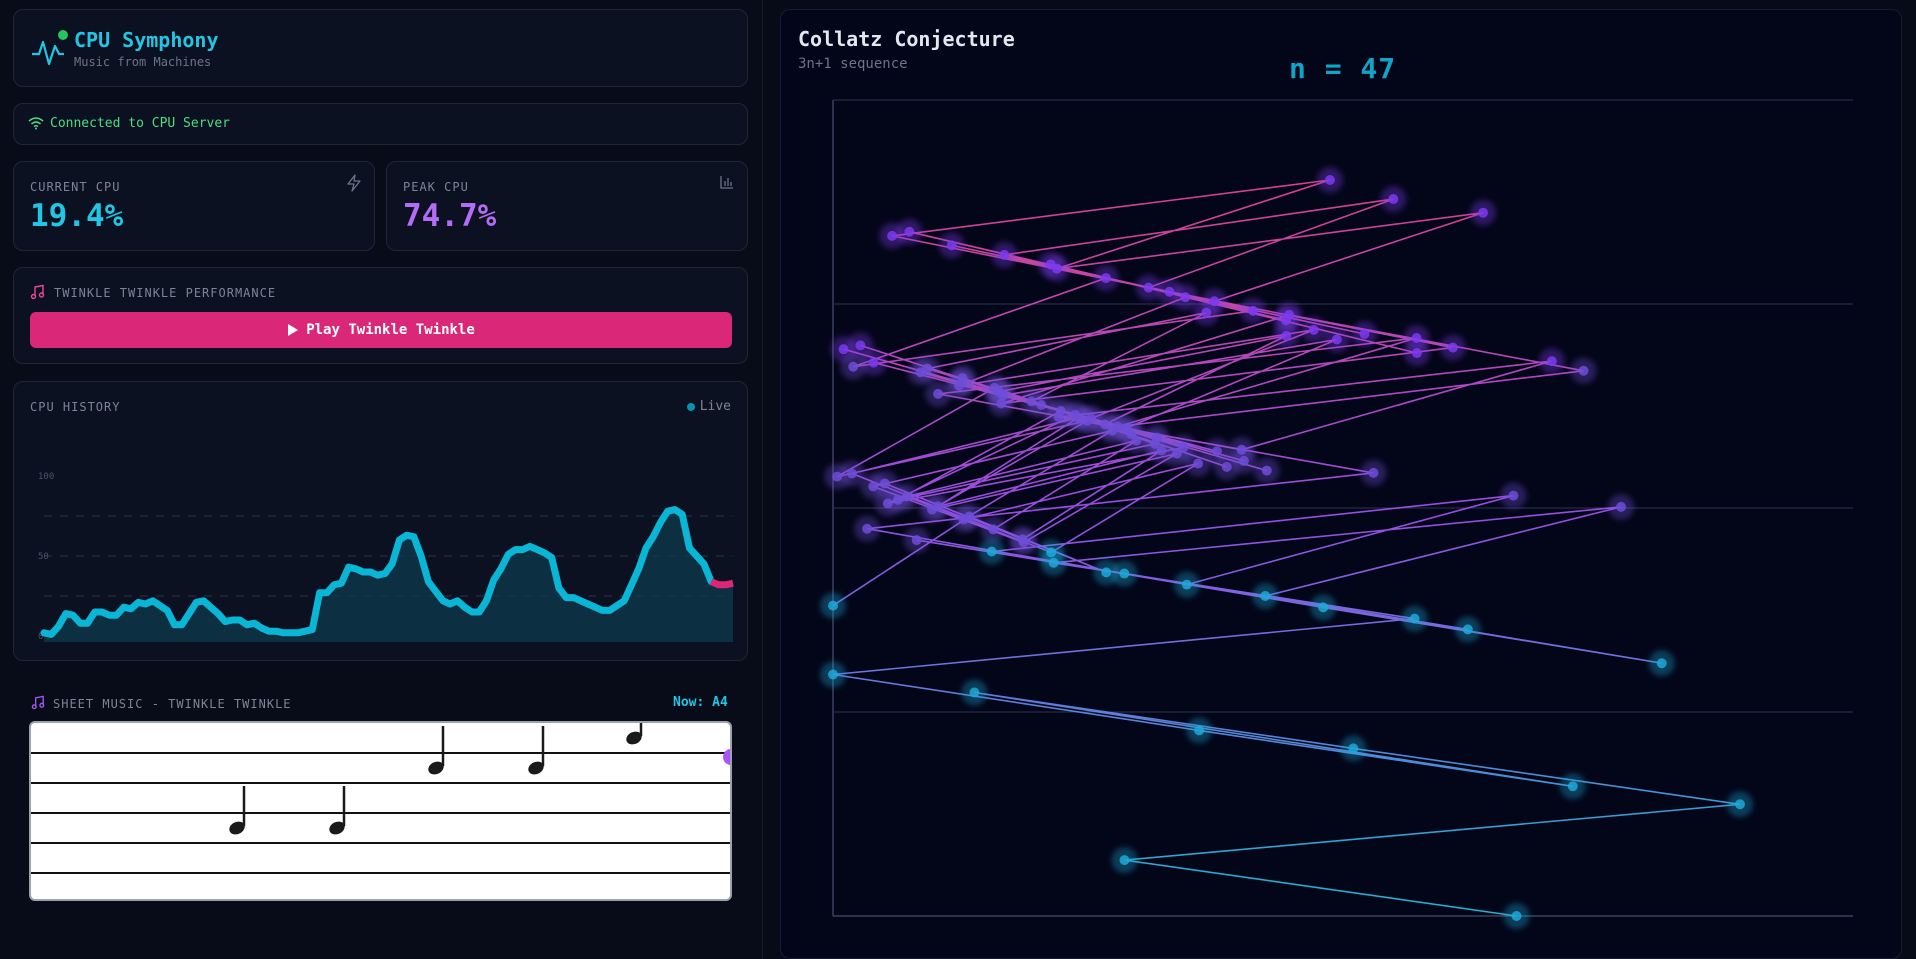 The width and height of the screenshot is (1916, 959). I want to click on cpu-history-chart: 100 50 0, so click(386, 557).